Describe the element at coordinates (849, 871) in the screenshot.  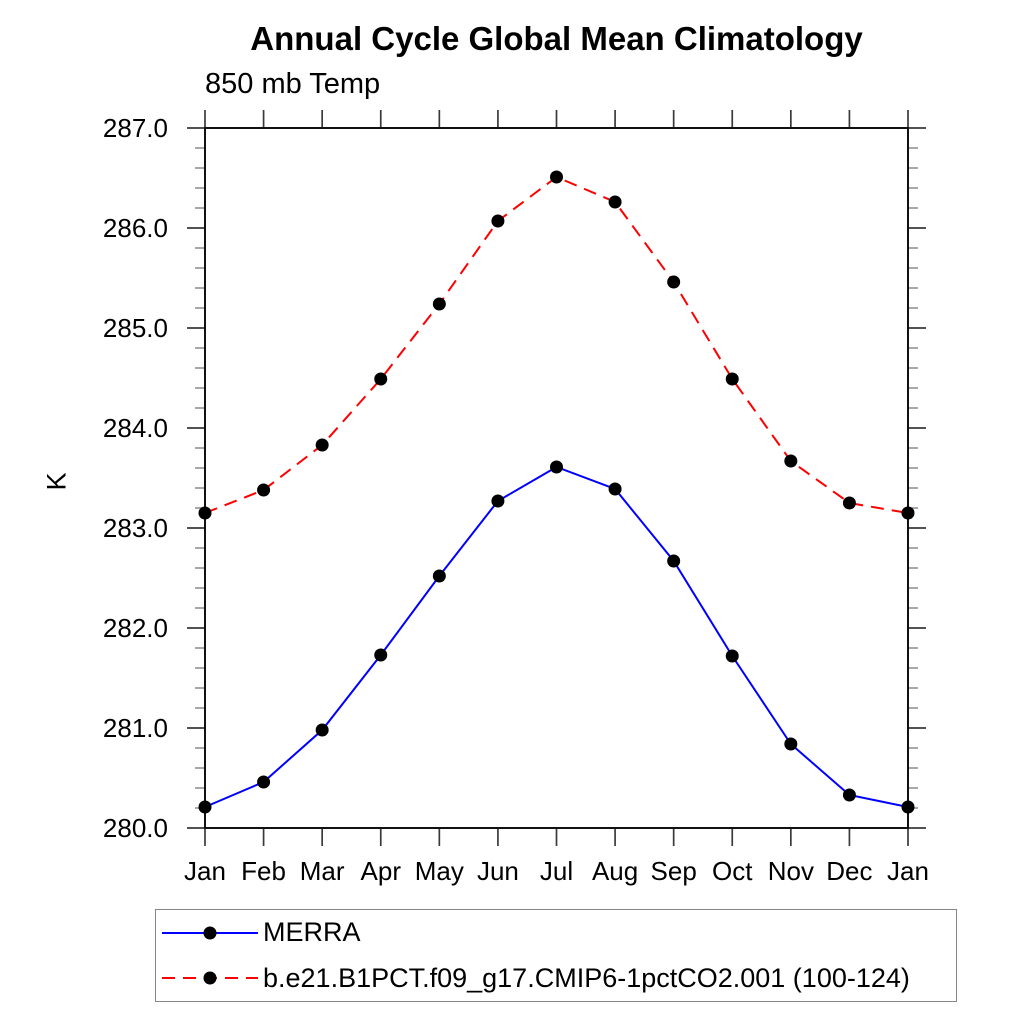
I see `x-tick-label: Dec` at that location.